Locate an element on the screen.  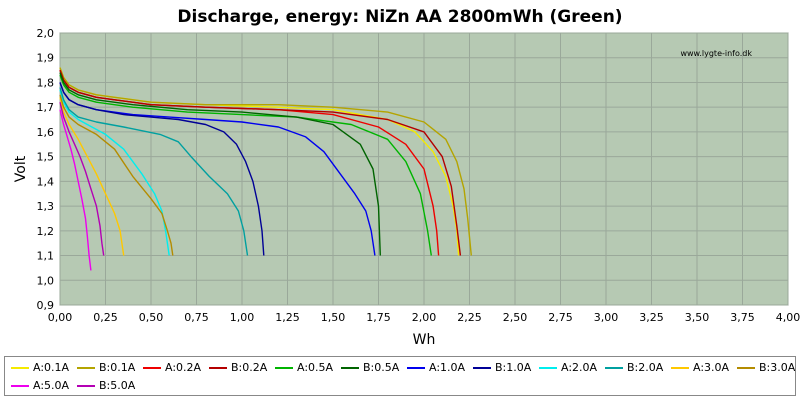
legend-label: A:0.5A is located at coordinates (315, 367).